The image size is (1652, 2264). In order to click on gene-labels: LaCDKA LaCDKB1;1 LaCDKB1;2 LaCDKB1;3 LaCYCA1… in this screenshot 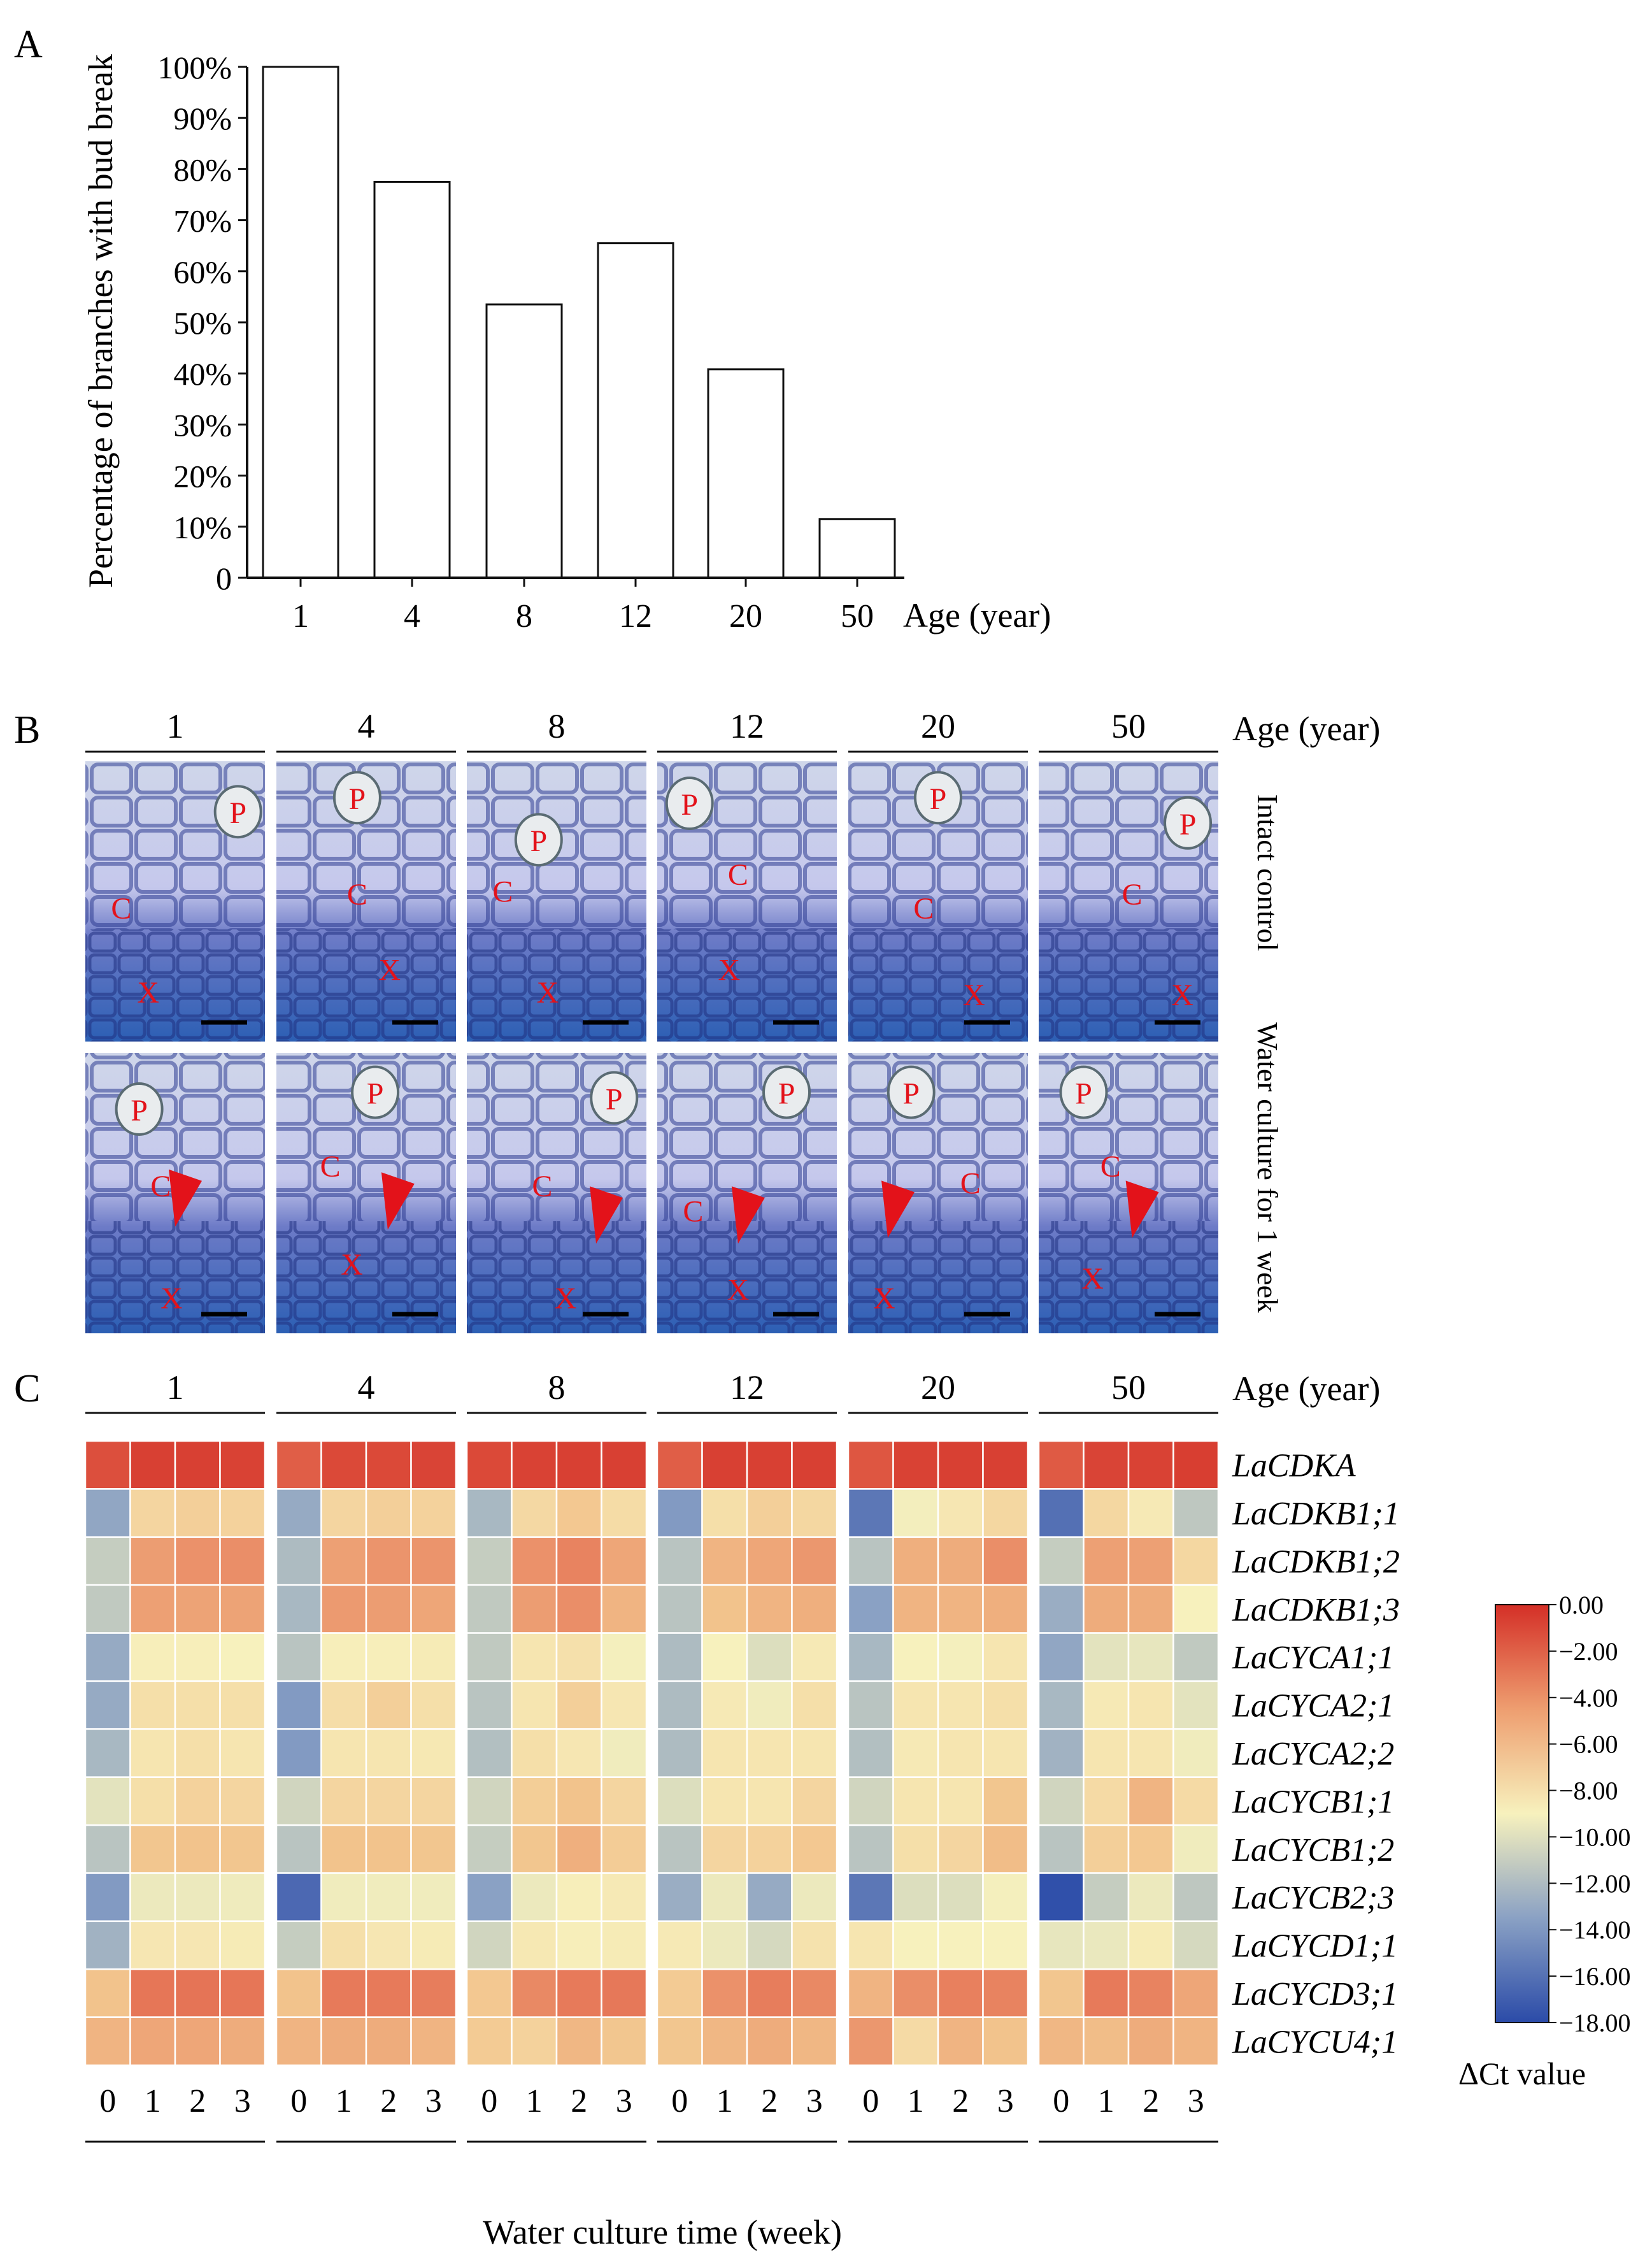, I will do `click(1316, 1755)`.